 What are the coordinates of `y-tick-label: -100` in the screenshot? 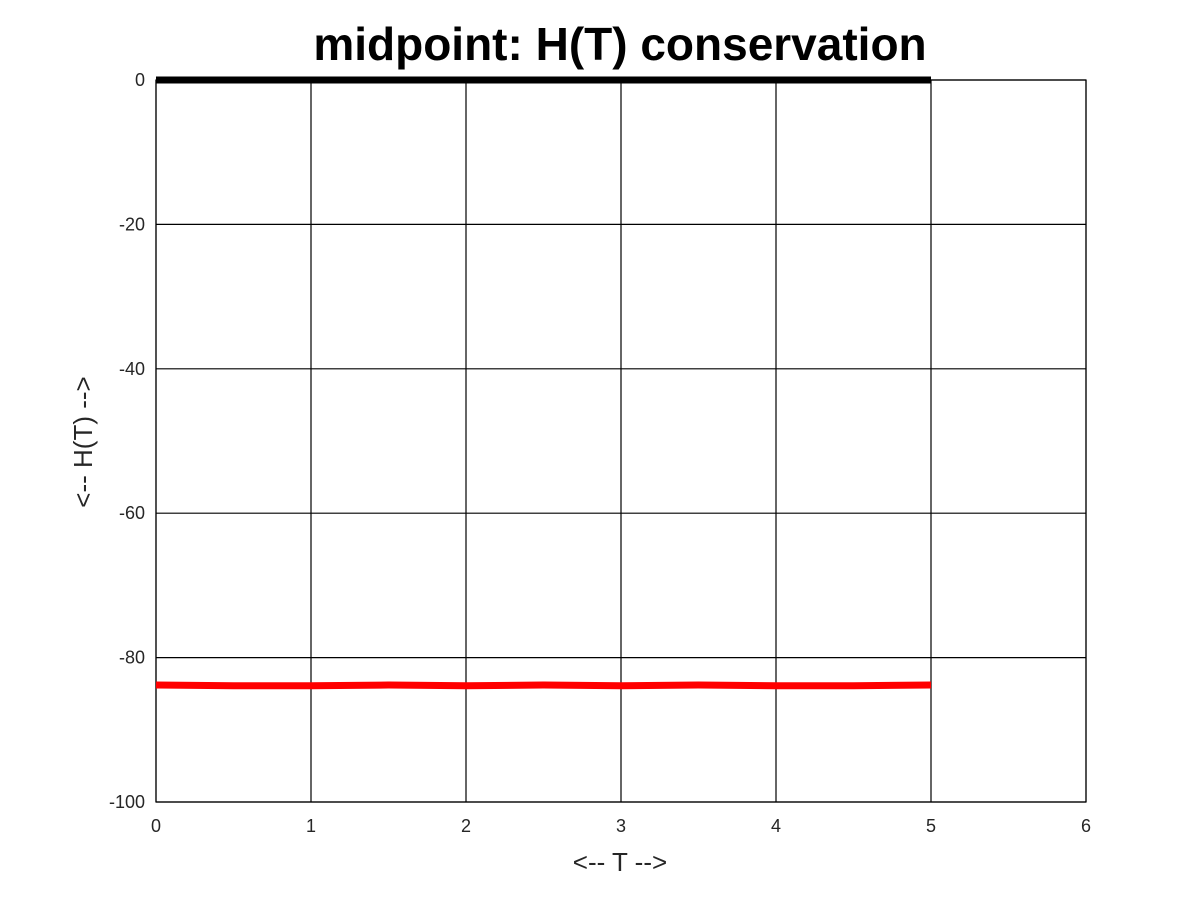 It's located at (127, 802).